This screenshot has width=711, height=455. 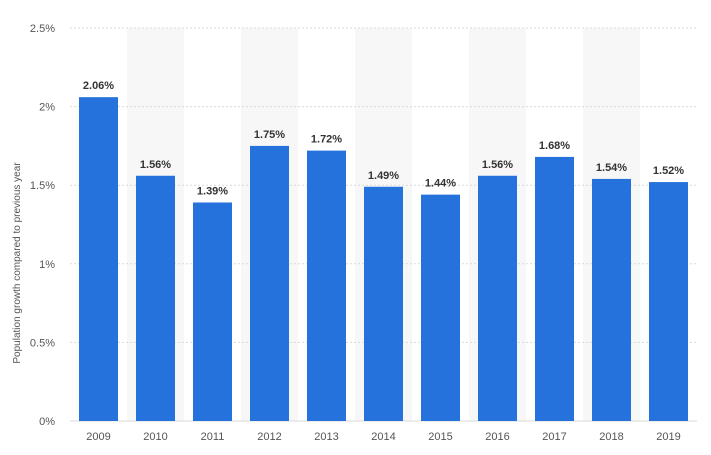 I want to click on y-tick-label: 0%, so click(x=47, y=422).